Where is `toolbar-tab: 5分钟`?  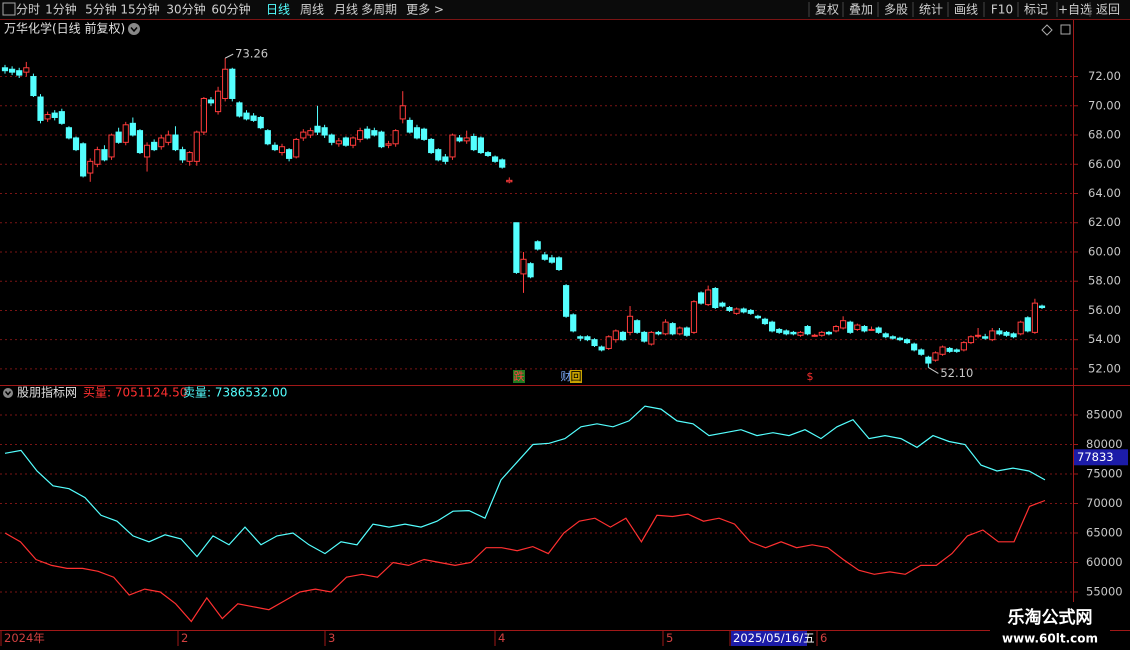
toolbar-tab: 5分钟 is located at coordinates (101, 9).